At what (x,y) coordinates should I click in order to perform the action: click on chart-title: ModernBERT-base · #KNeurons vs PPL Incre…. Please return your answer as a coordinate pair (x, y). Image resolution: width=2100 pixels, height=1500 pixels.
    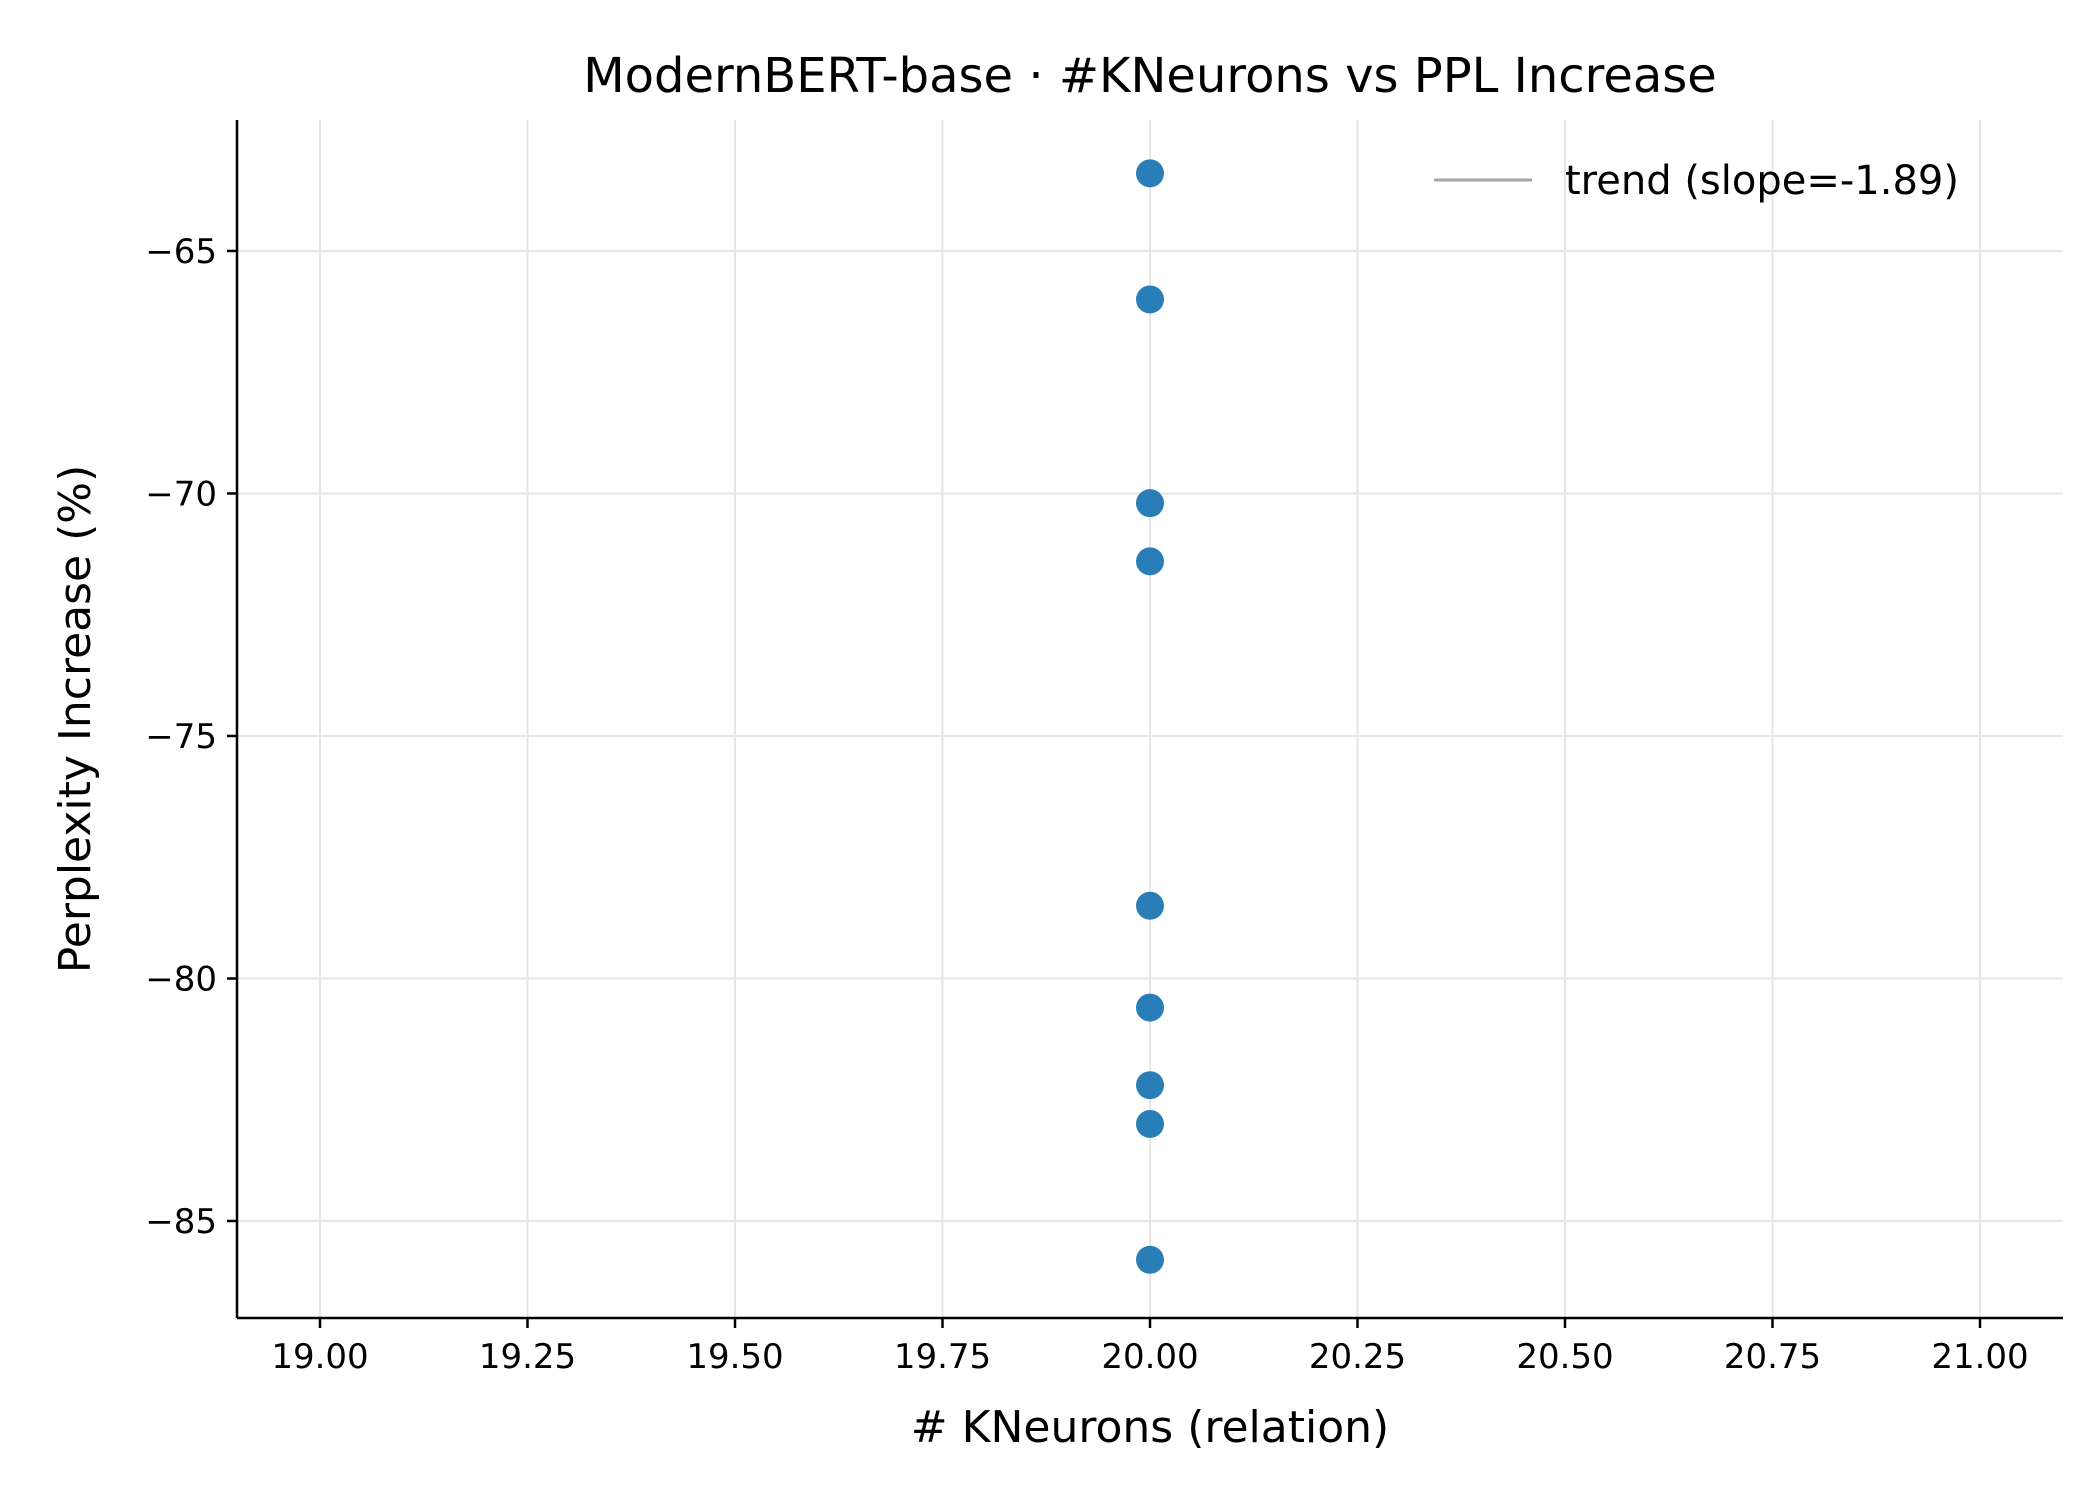
    Looking at the image, I should click on (1150, 76).